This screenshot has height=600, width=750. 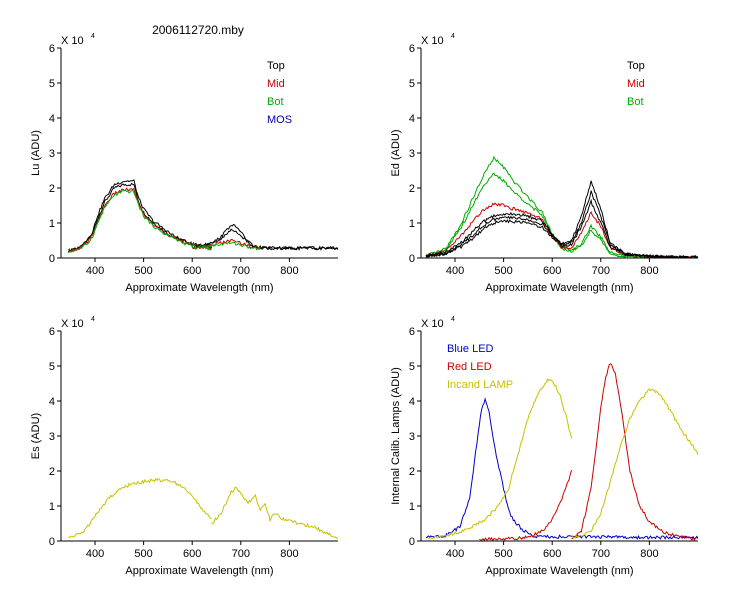 I want to click on legend-entry-blue-led: Blue LED, so click(x=470, y=349).